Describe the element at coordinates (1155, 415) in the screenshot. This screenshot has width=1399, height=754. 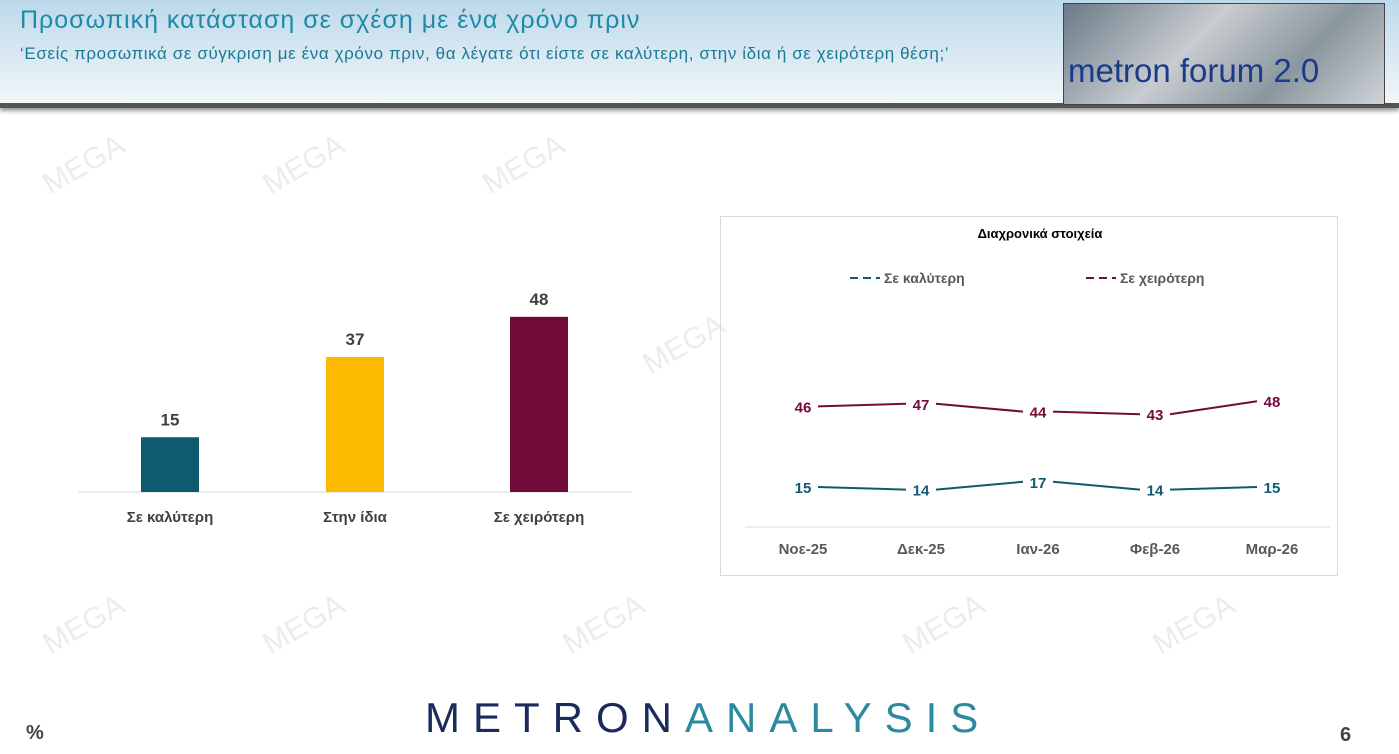
I see `data-label: 43` at that location.